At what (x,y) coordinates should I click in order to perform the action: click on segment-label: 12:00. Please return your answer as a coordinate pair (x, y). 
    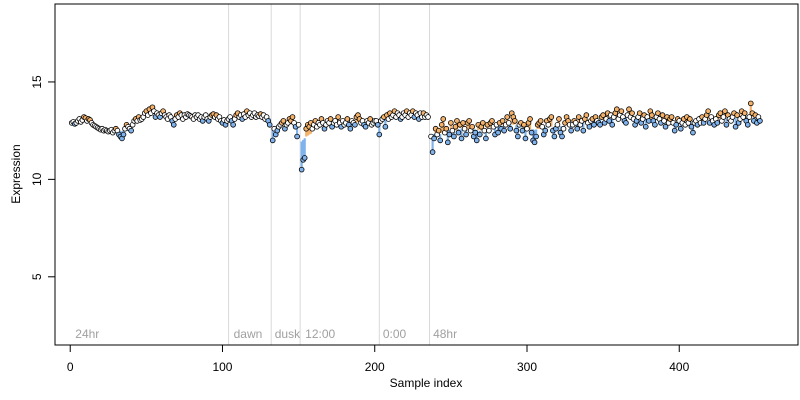
    Looking at the image, I should click on (320, 334).